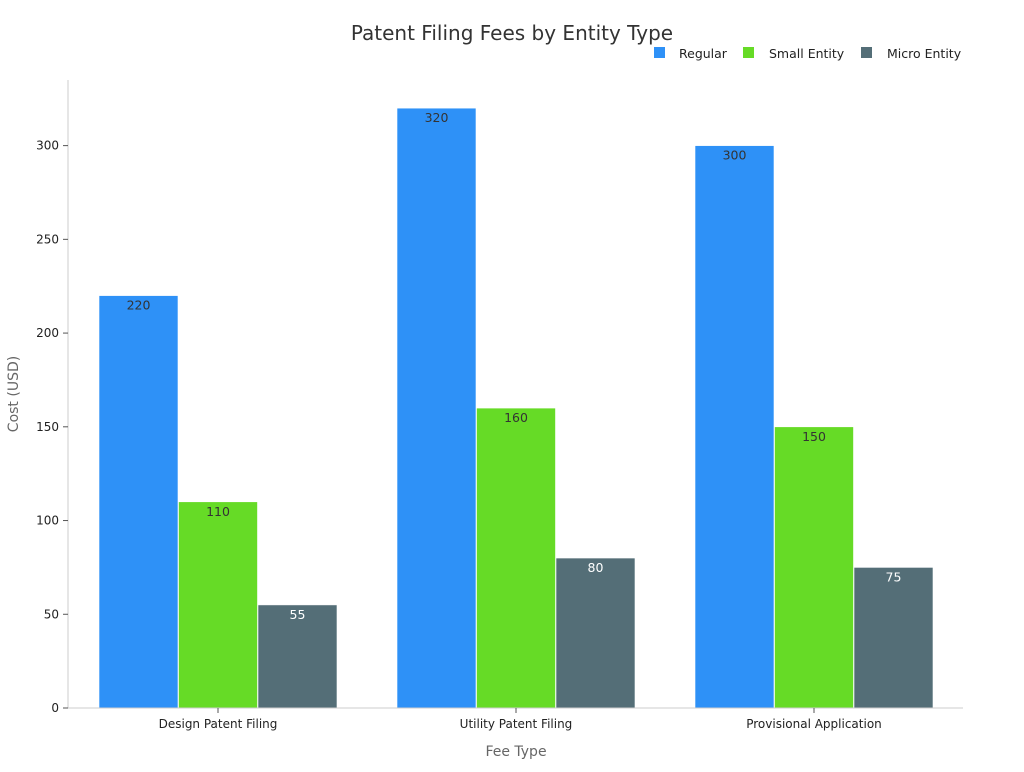  Describe the element at coordinates (659, 52) in the screenshot. I see `legend-swatch-regular` at that location.